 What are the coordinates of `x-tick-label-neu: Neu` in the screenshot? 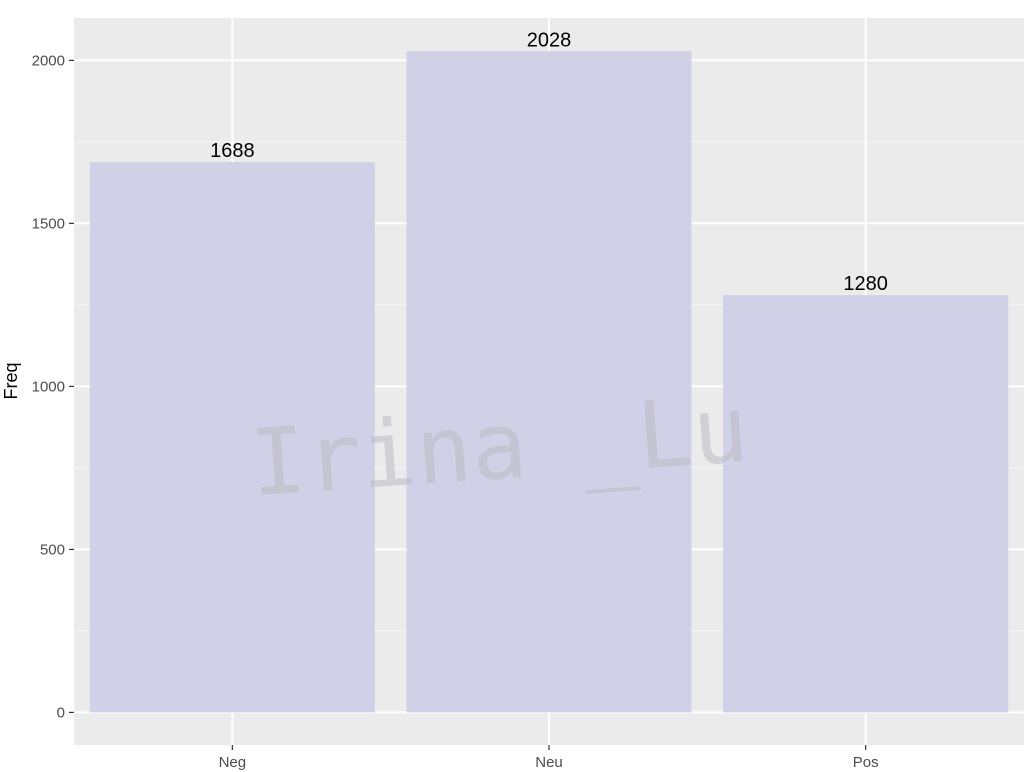 It's located at (549, 762).